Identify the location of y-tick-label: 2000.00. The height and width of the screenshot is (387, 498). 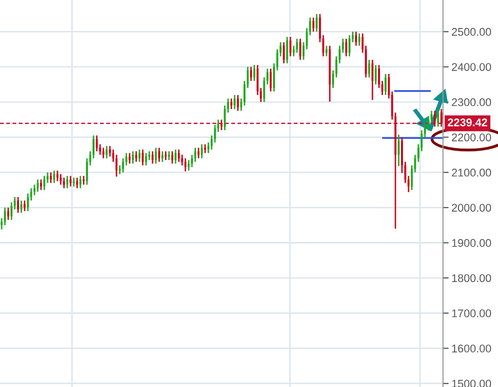
(472, 208).